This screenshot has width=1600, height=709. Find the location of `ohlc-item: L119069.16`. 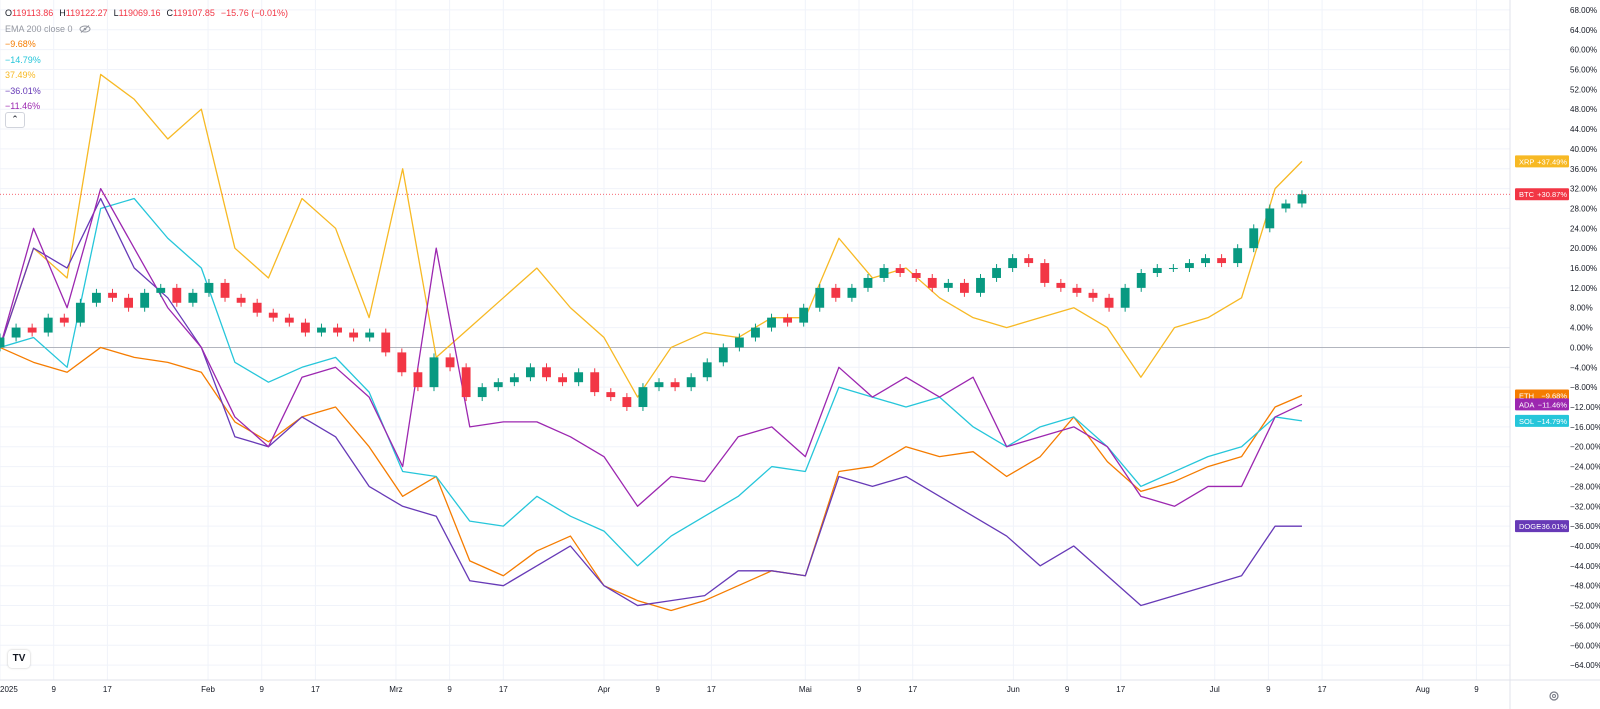

ohlc-item: L119069.16 is located at coordinates (139, 13).